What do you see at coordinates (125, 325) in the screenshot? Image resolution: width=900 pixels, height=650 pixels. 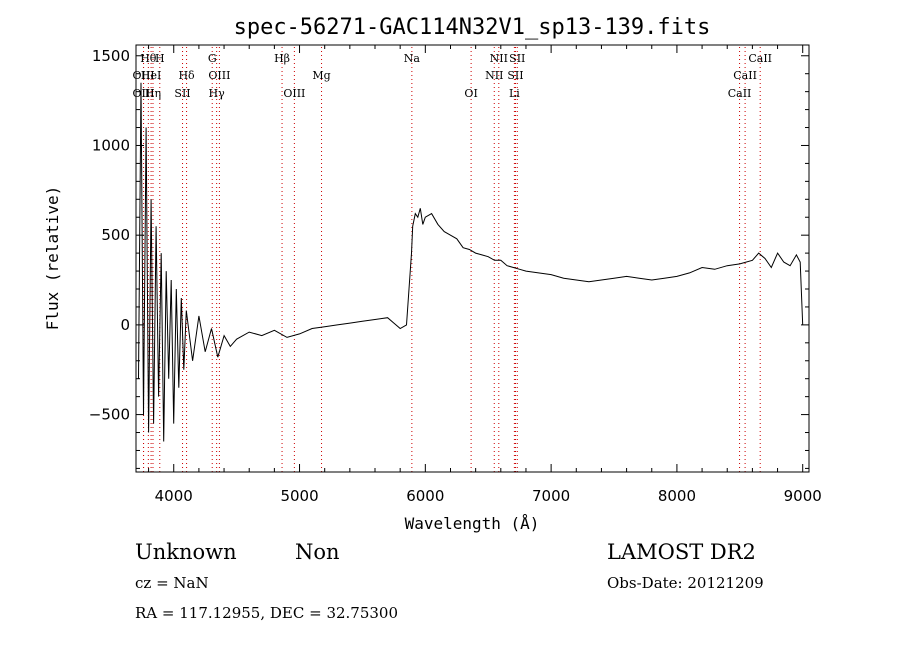 I see `ytick-label-0: 0` at bounding box center [125, 325].